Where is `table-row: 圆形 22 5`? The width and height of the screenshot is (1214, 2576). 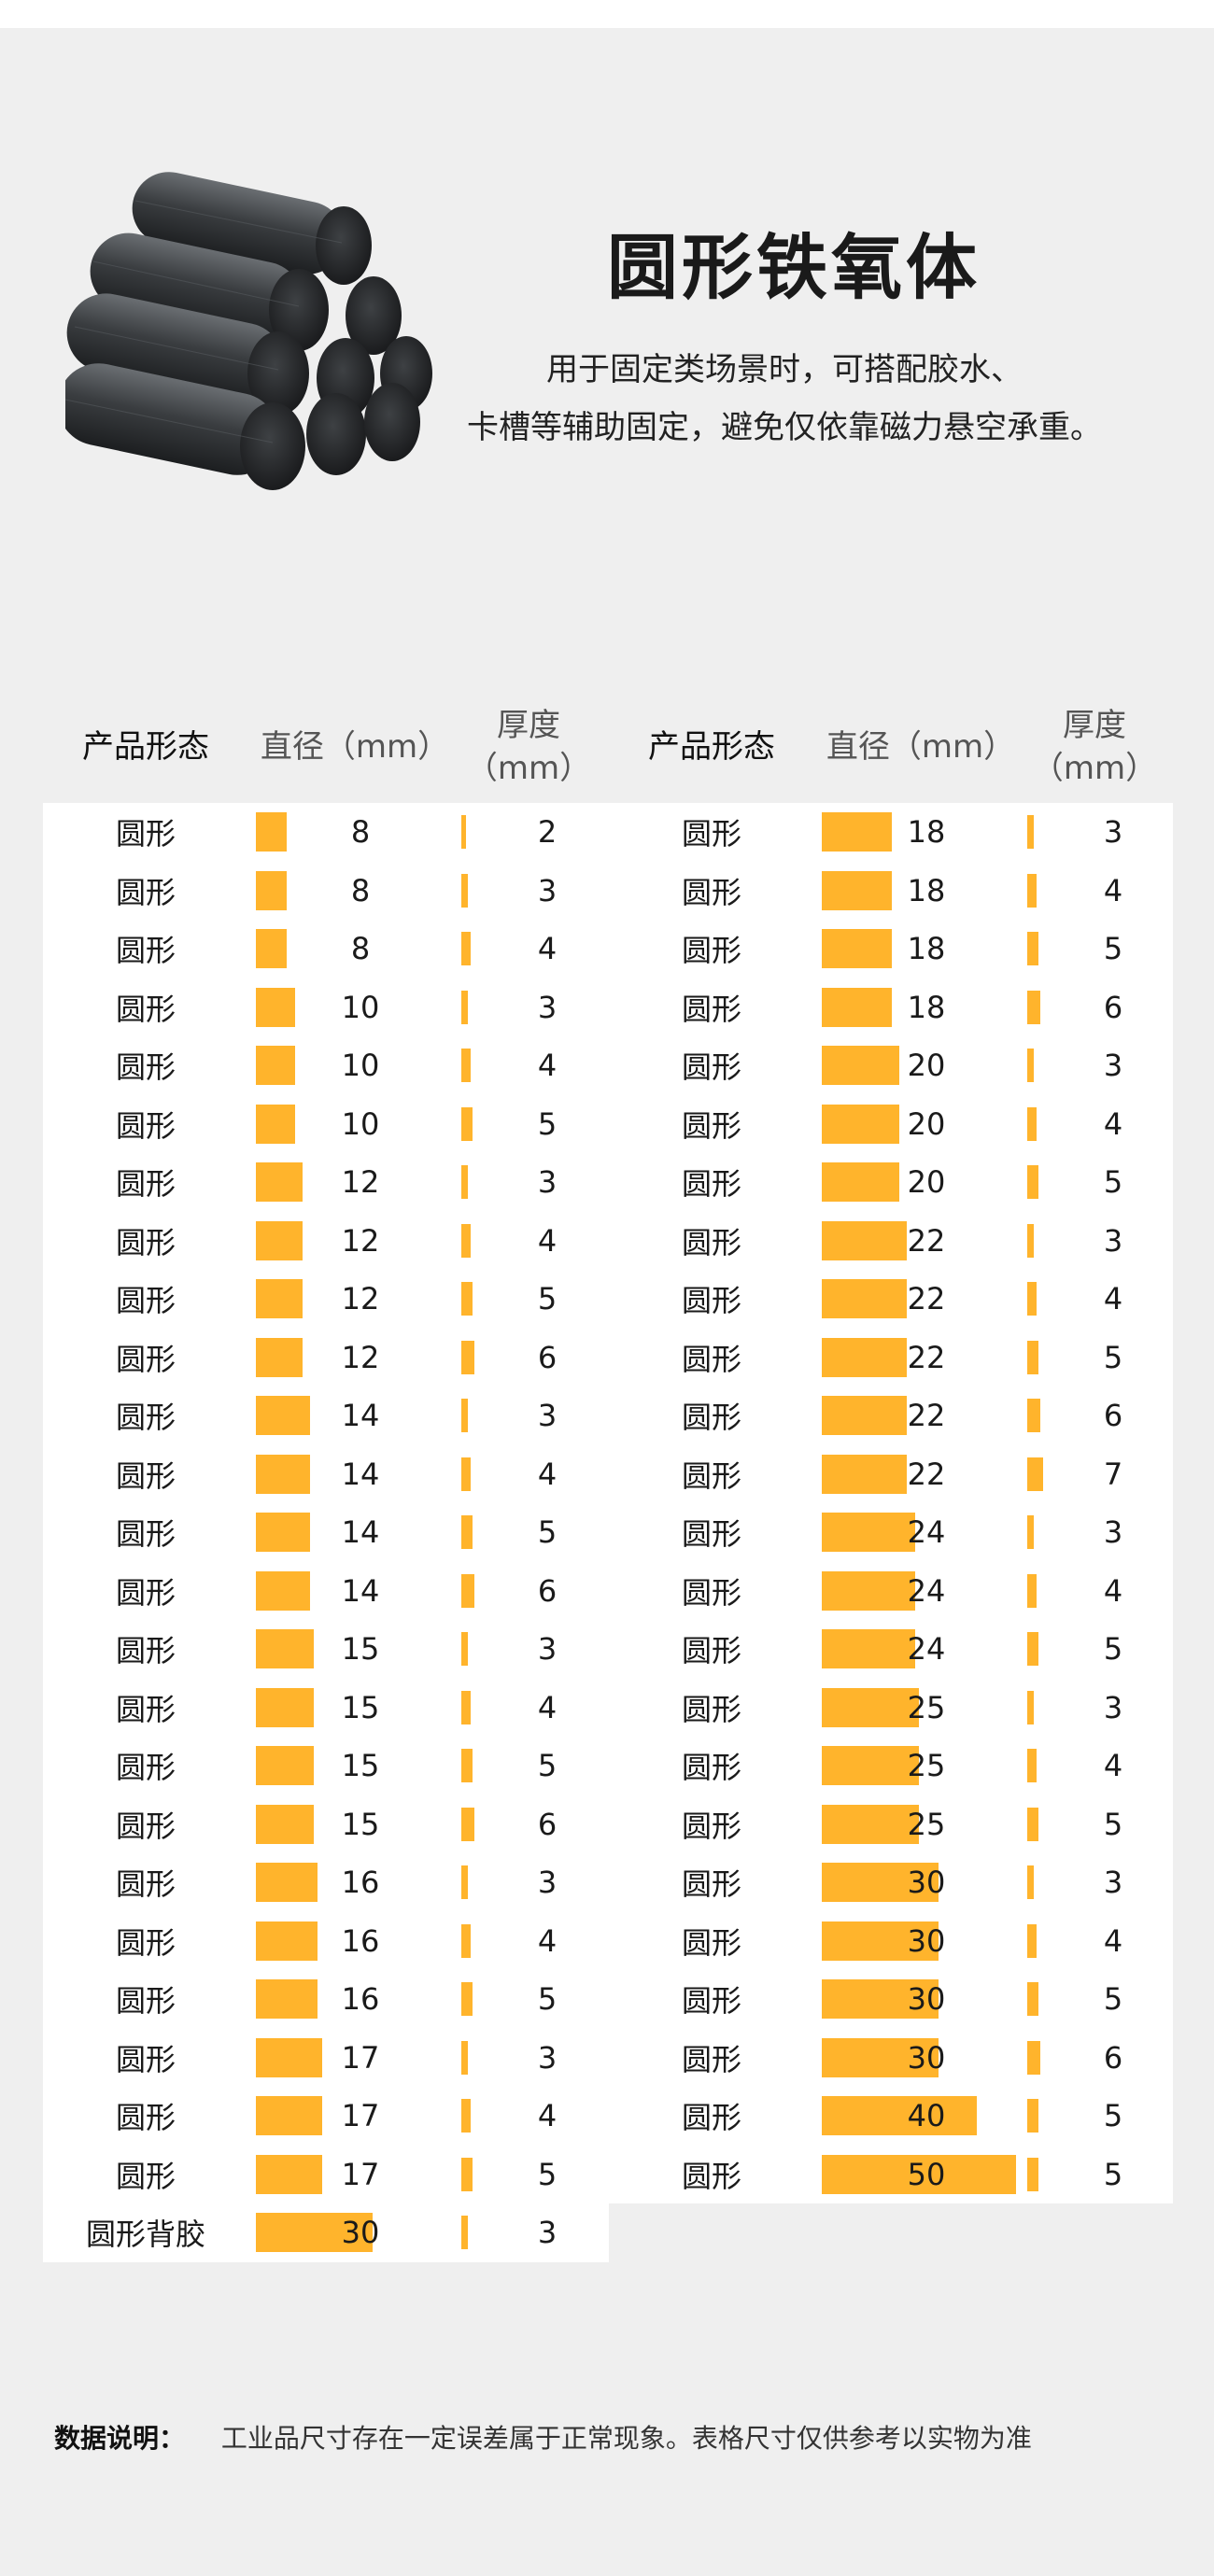 table-row: 圆形 22 5 is located at coordinates (891, 1358).